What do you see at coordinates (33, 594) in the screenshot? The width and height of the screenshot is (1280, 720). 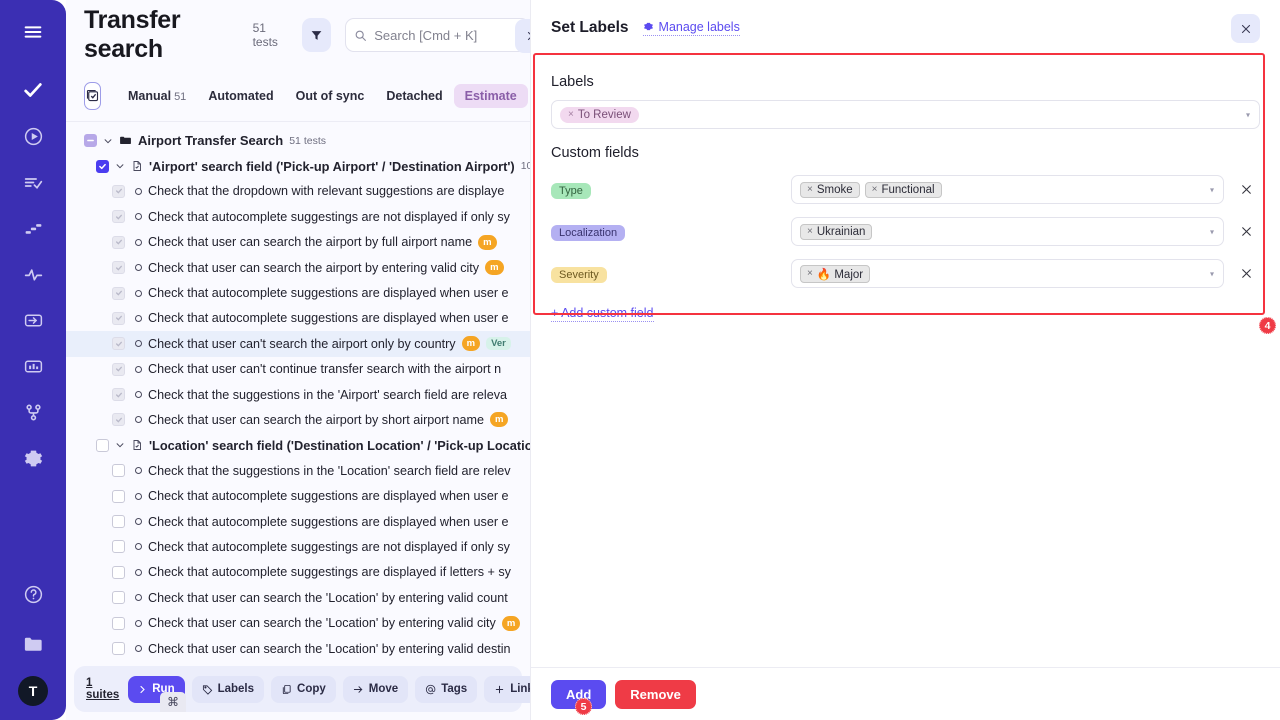 I see `help-circle-icon` at bounding box center [33, 594].